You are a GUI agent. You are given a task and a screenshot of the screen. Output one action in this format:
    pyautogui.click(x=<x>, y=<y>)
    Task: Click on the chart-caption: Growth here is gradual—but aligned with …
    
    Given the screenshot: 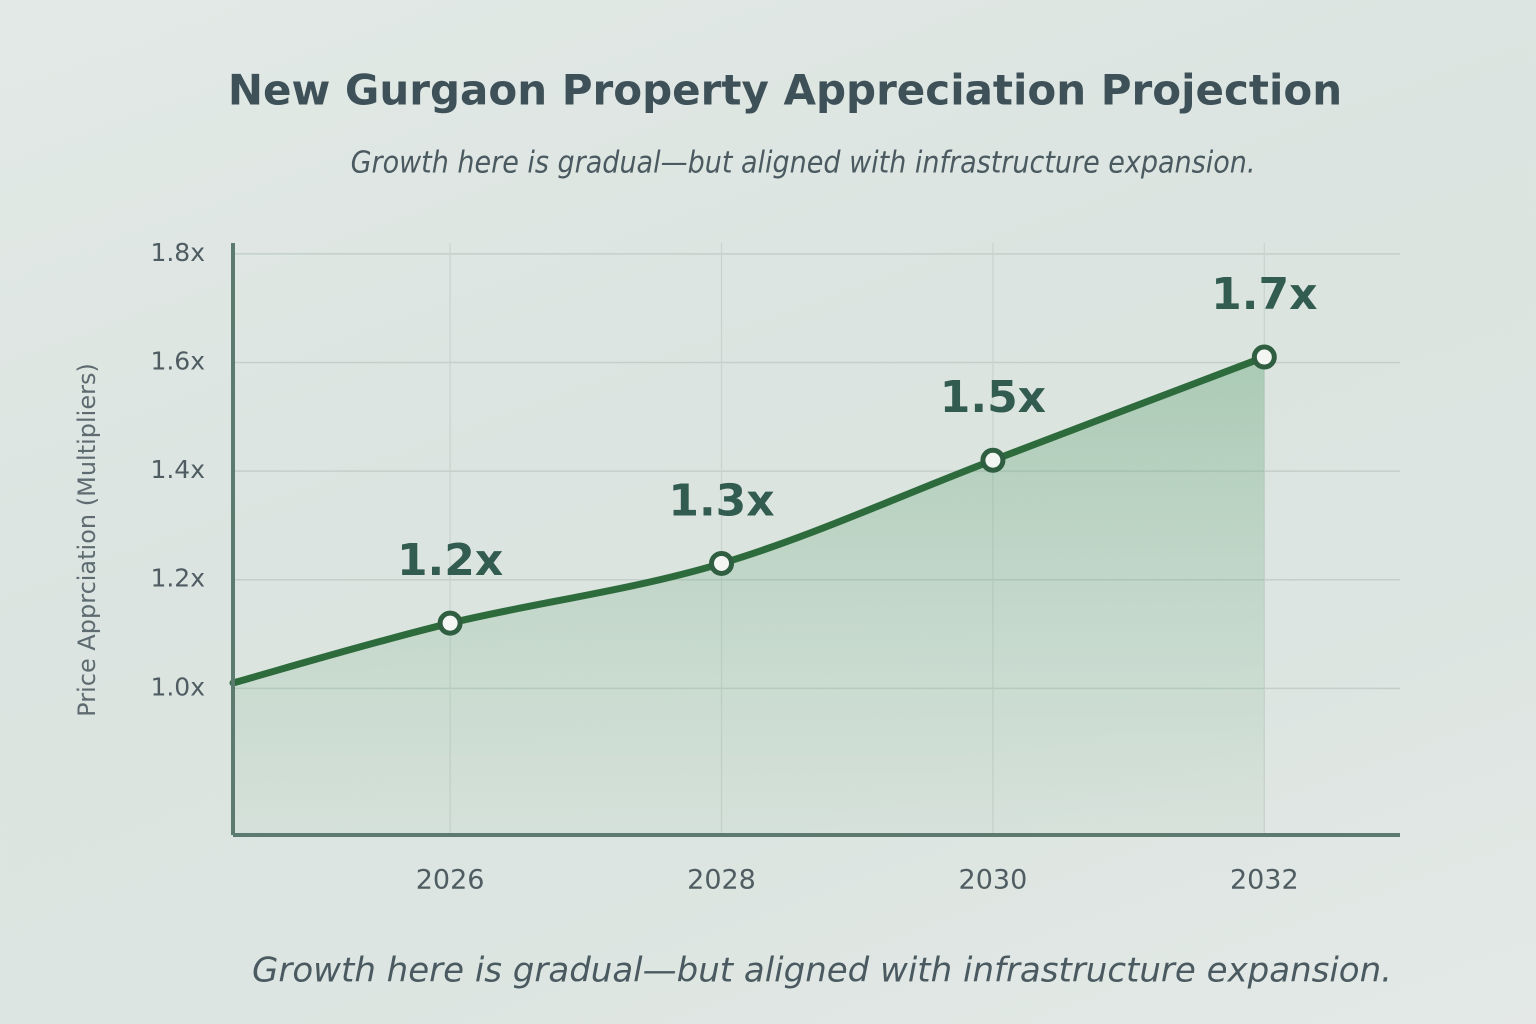 What is the action you would take?
    pyautogui.click(x=822, y=971)
    